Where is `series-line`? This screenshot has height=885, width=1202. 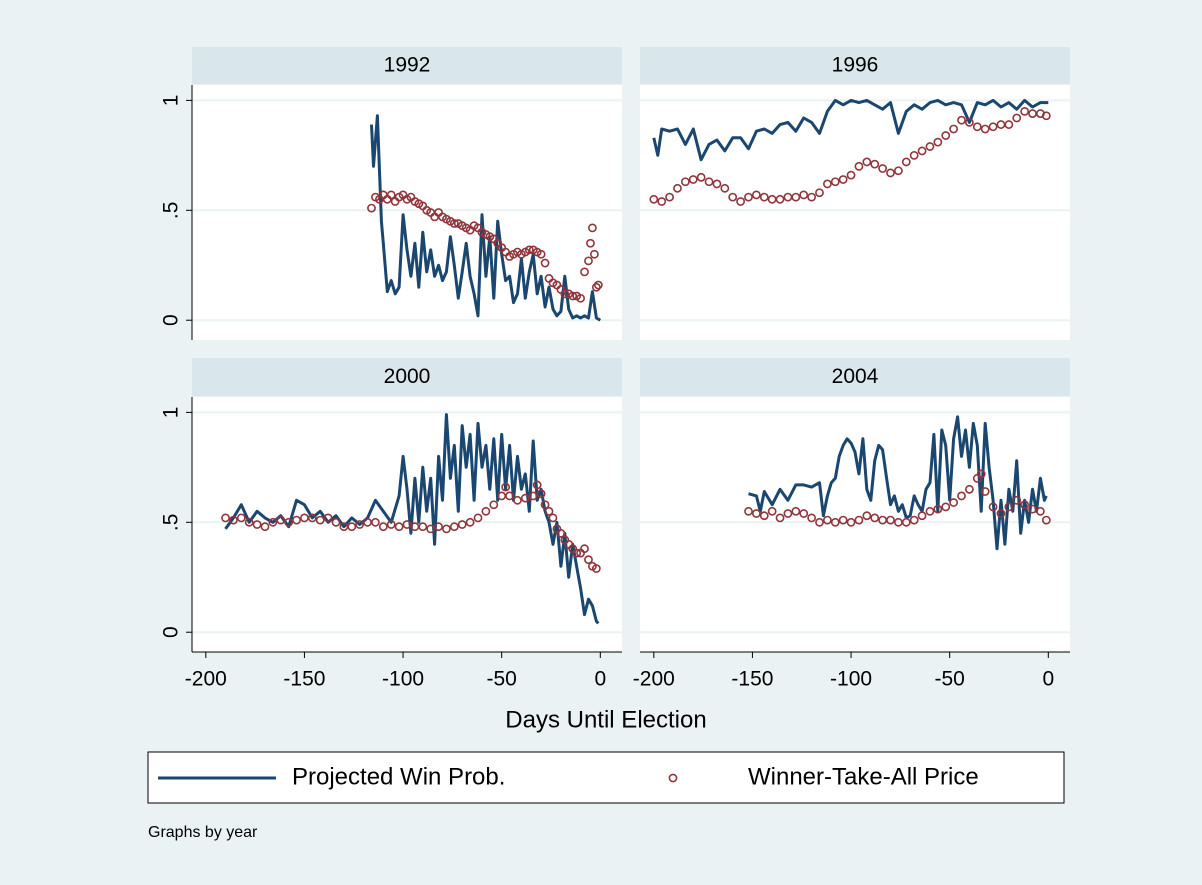 series-line is located at coordinates (898, 483).